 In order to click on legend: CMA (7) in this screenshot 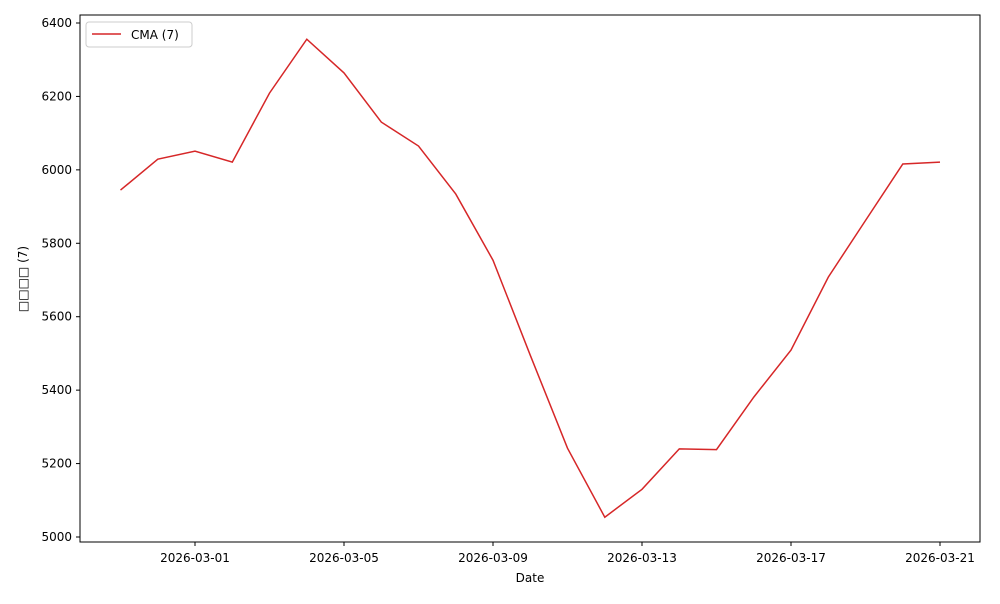, I will do `click(139, 34)`.